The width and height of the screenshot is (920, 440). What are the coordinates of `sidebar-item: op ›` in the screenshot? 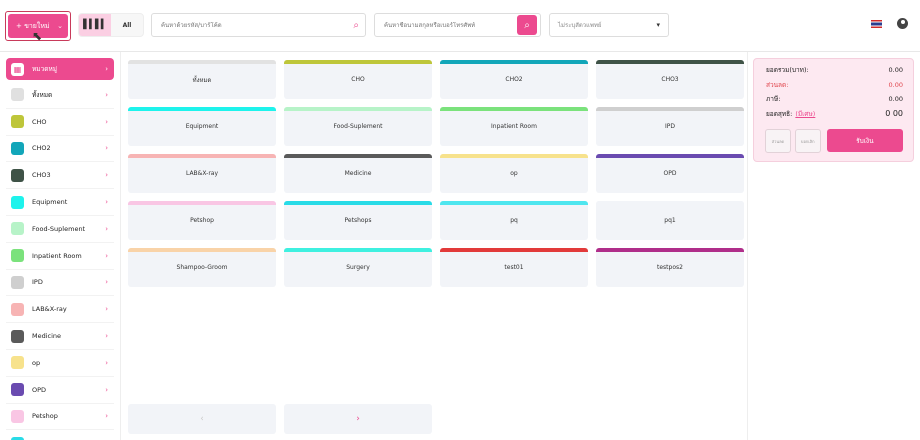 It's located at (60, 363).